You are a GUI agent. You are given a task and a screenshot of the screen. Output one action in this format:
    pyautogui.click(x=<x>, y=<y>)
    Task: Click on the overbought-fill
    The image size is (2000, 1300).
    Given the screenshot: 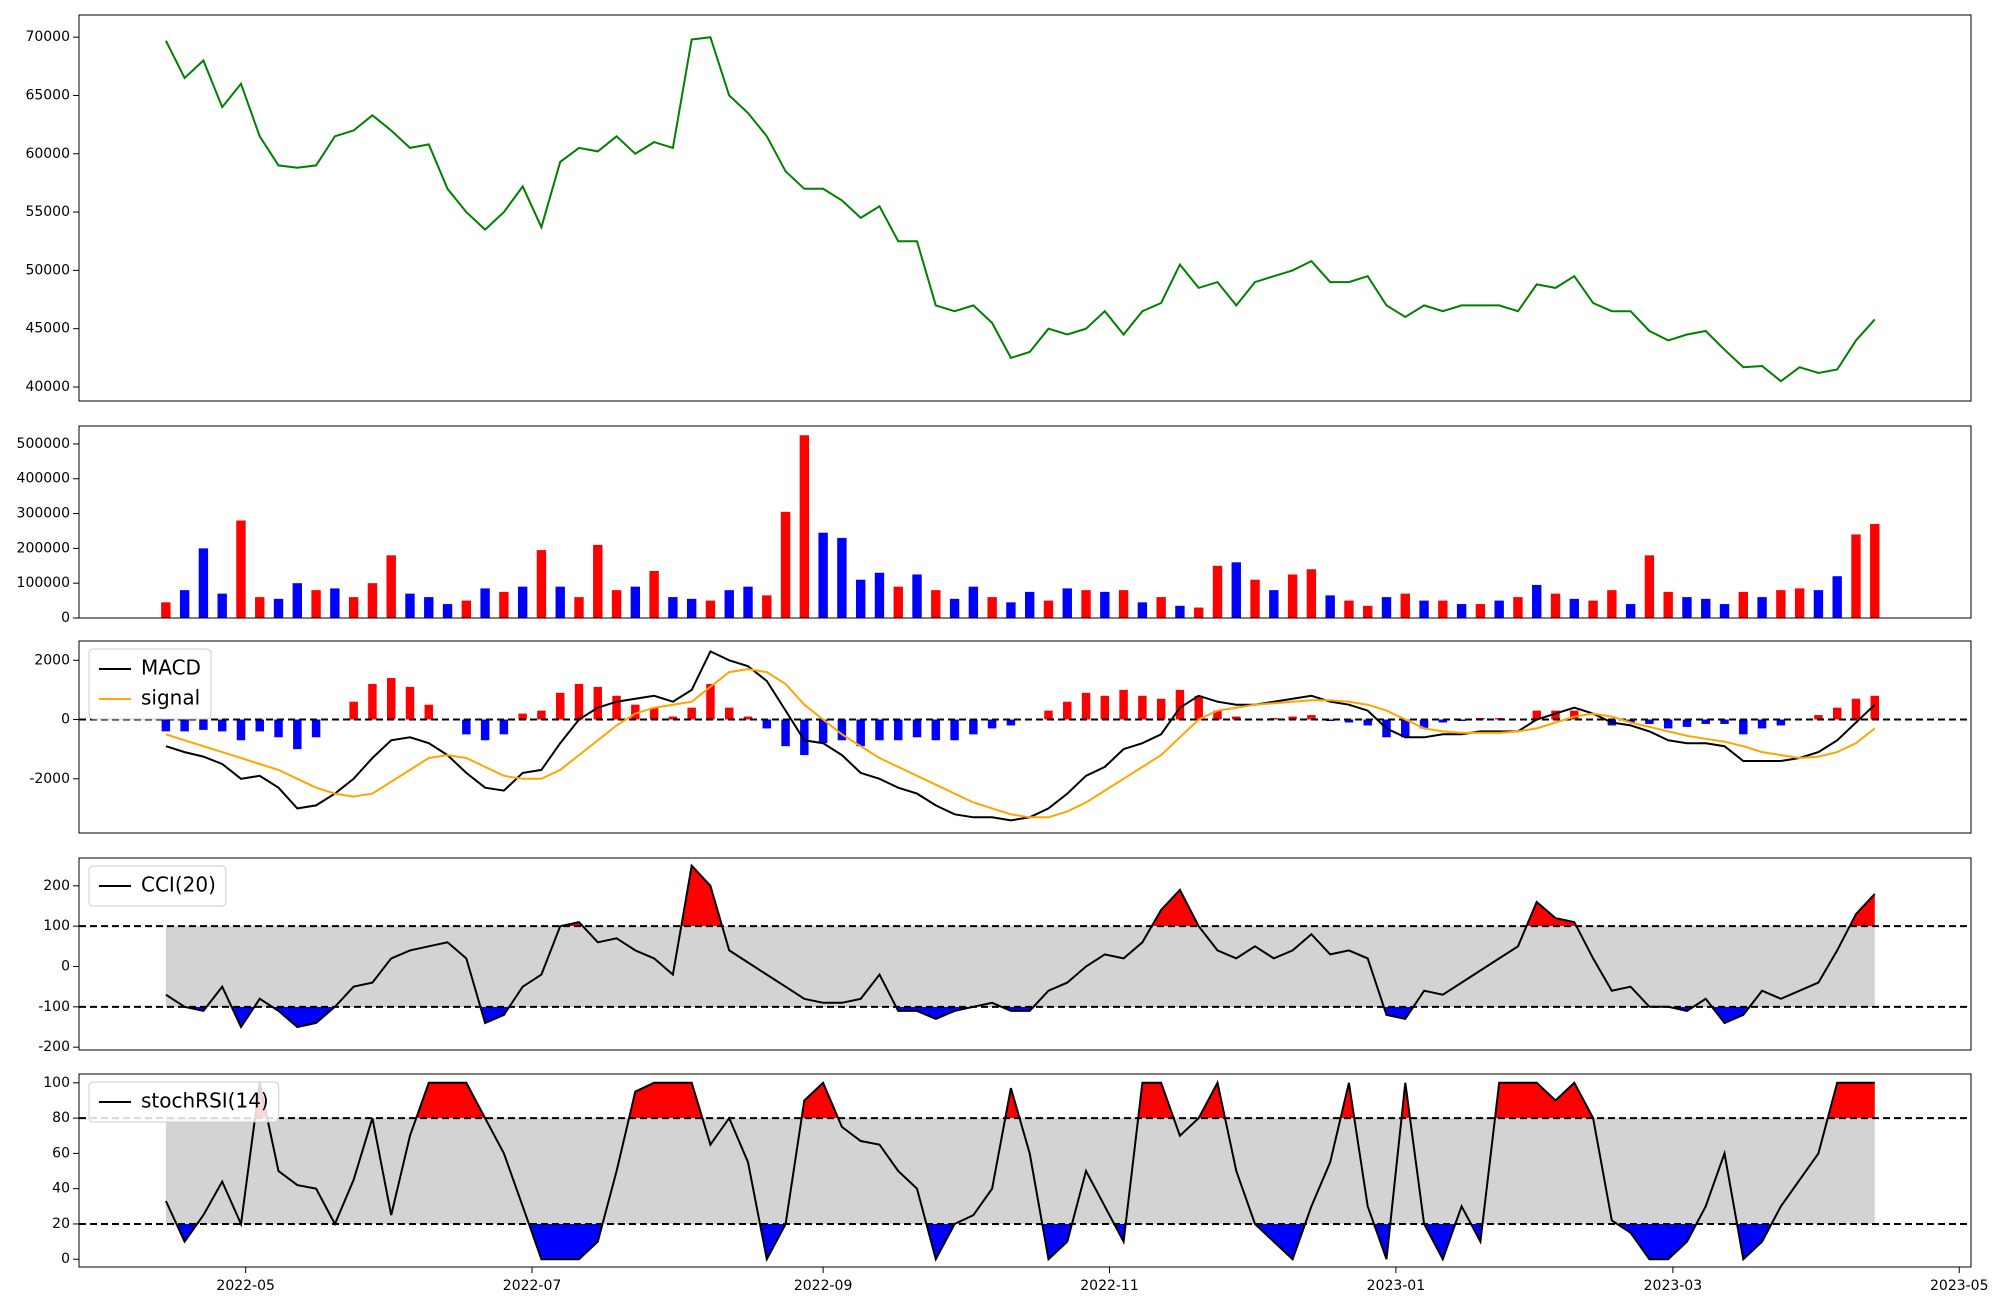 What is the action you would take?
    pyautogui.click(x=1020, y=1100)
    